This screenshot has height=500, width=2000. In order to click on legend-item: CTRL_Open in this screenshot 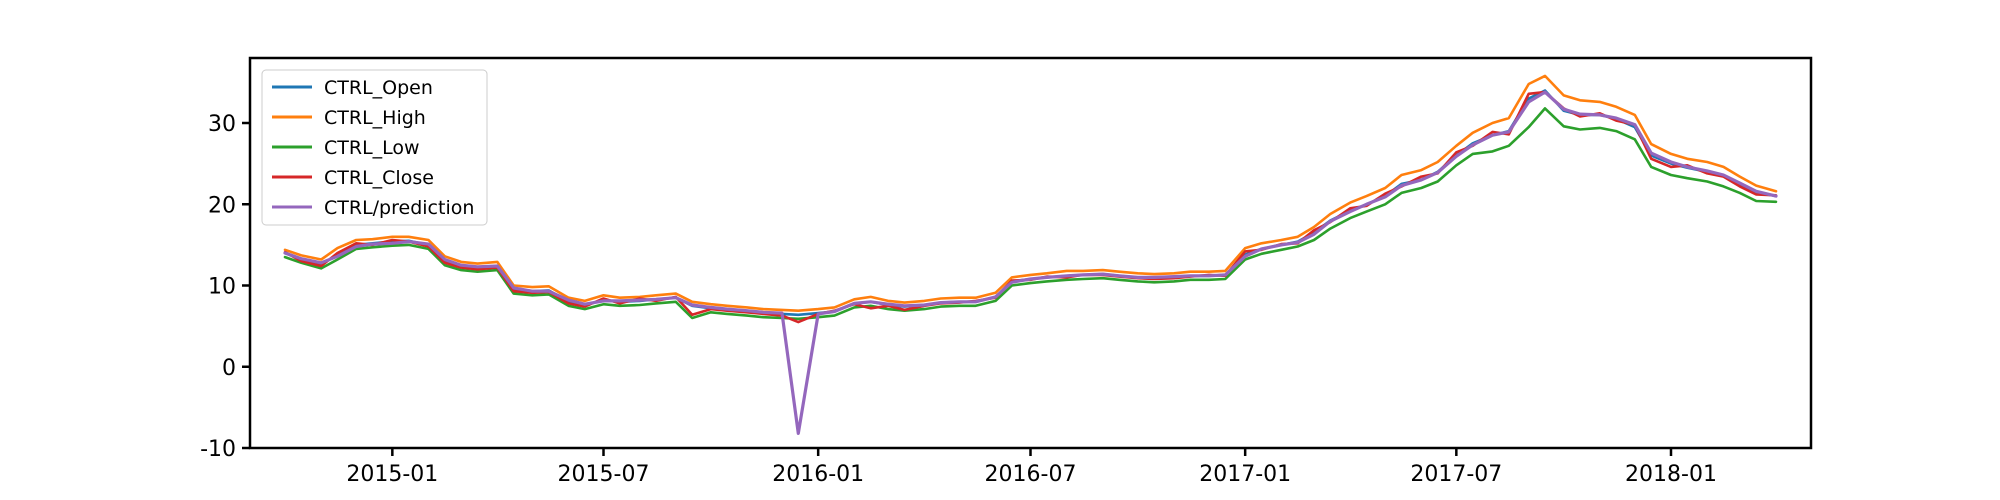, I will do `click(352, 88)`.